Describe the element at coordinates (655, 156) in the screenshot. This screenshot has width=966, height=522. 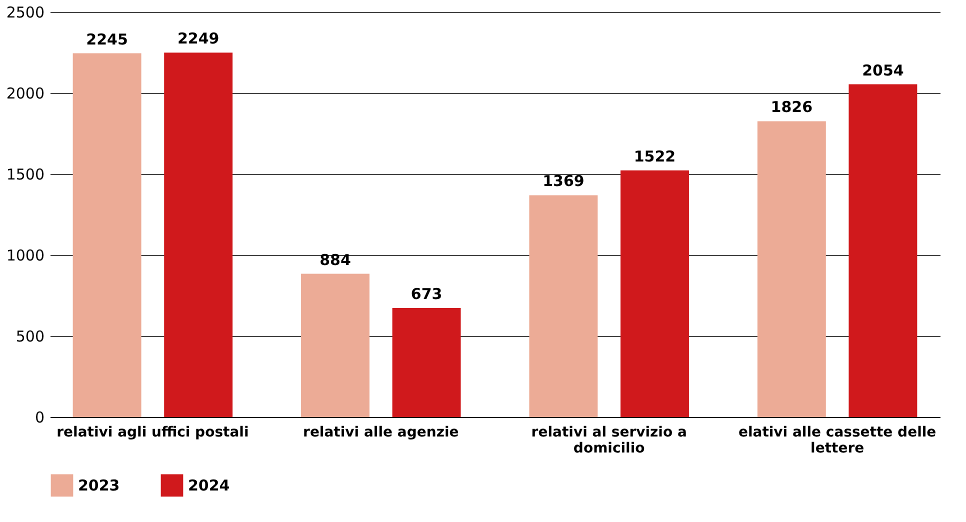
I see `data-label: 1522` at that location.